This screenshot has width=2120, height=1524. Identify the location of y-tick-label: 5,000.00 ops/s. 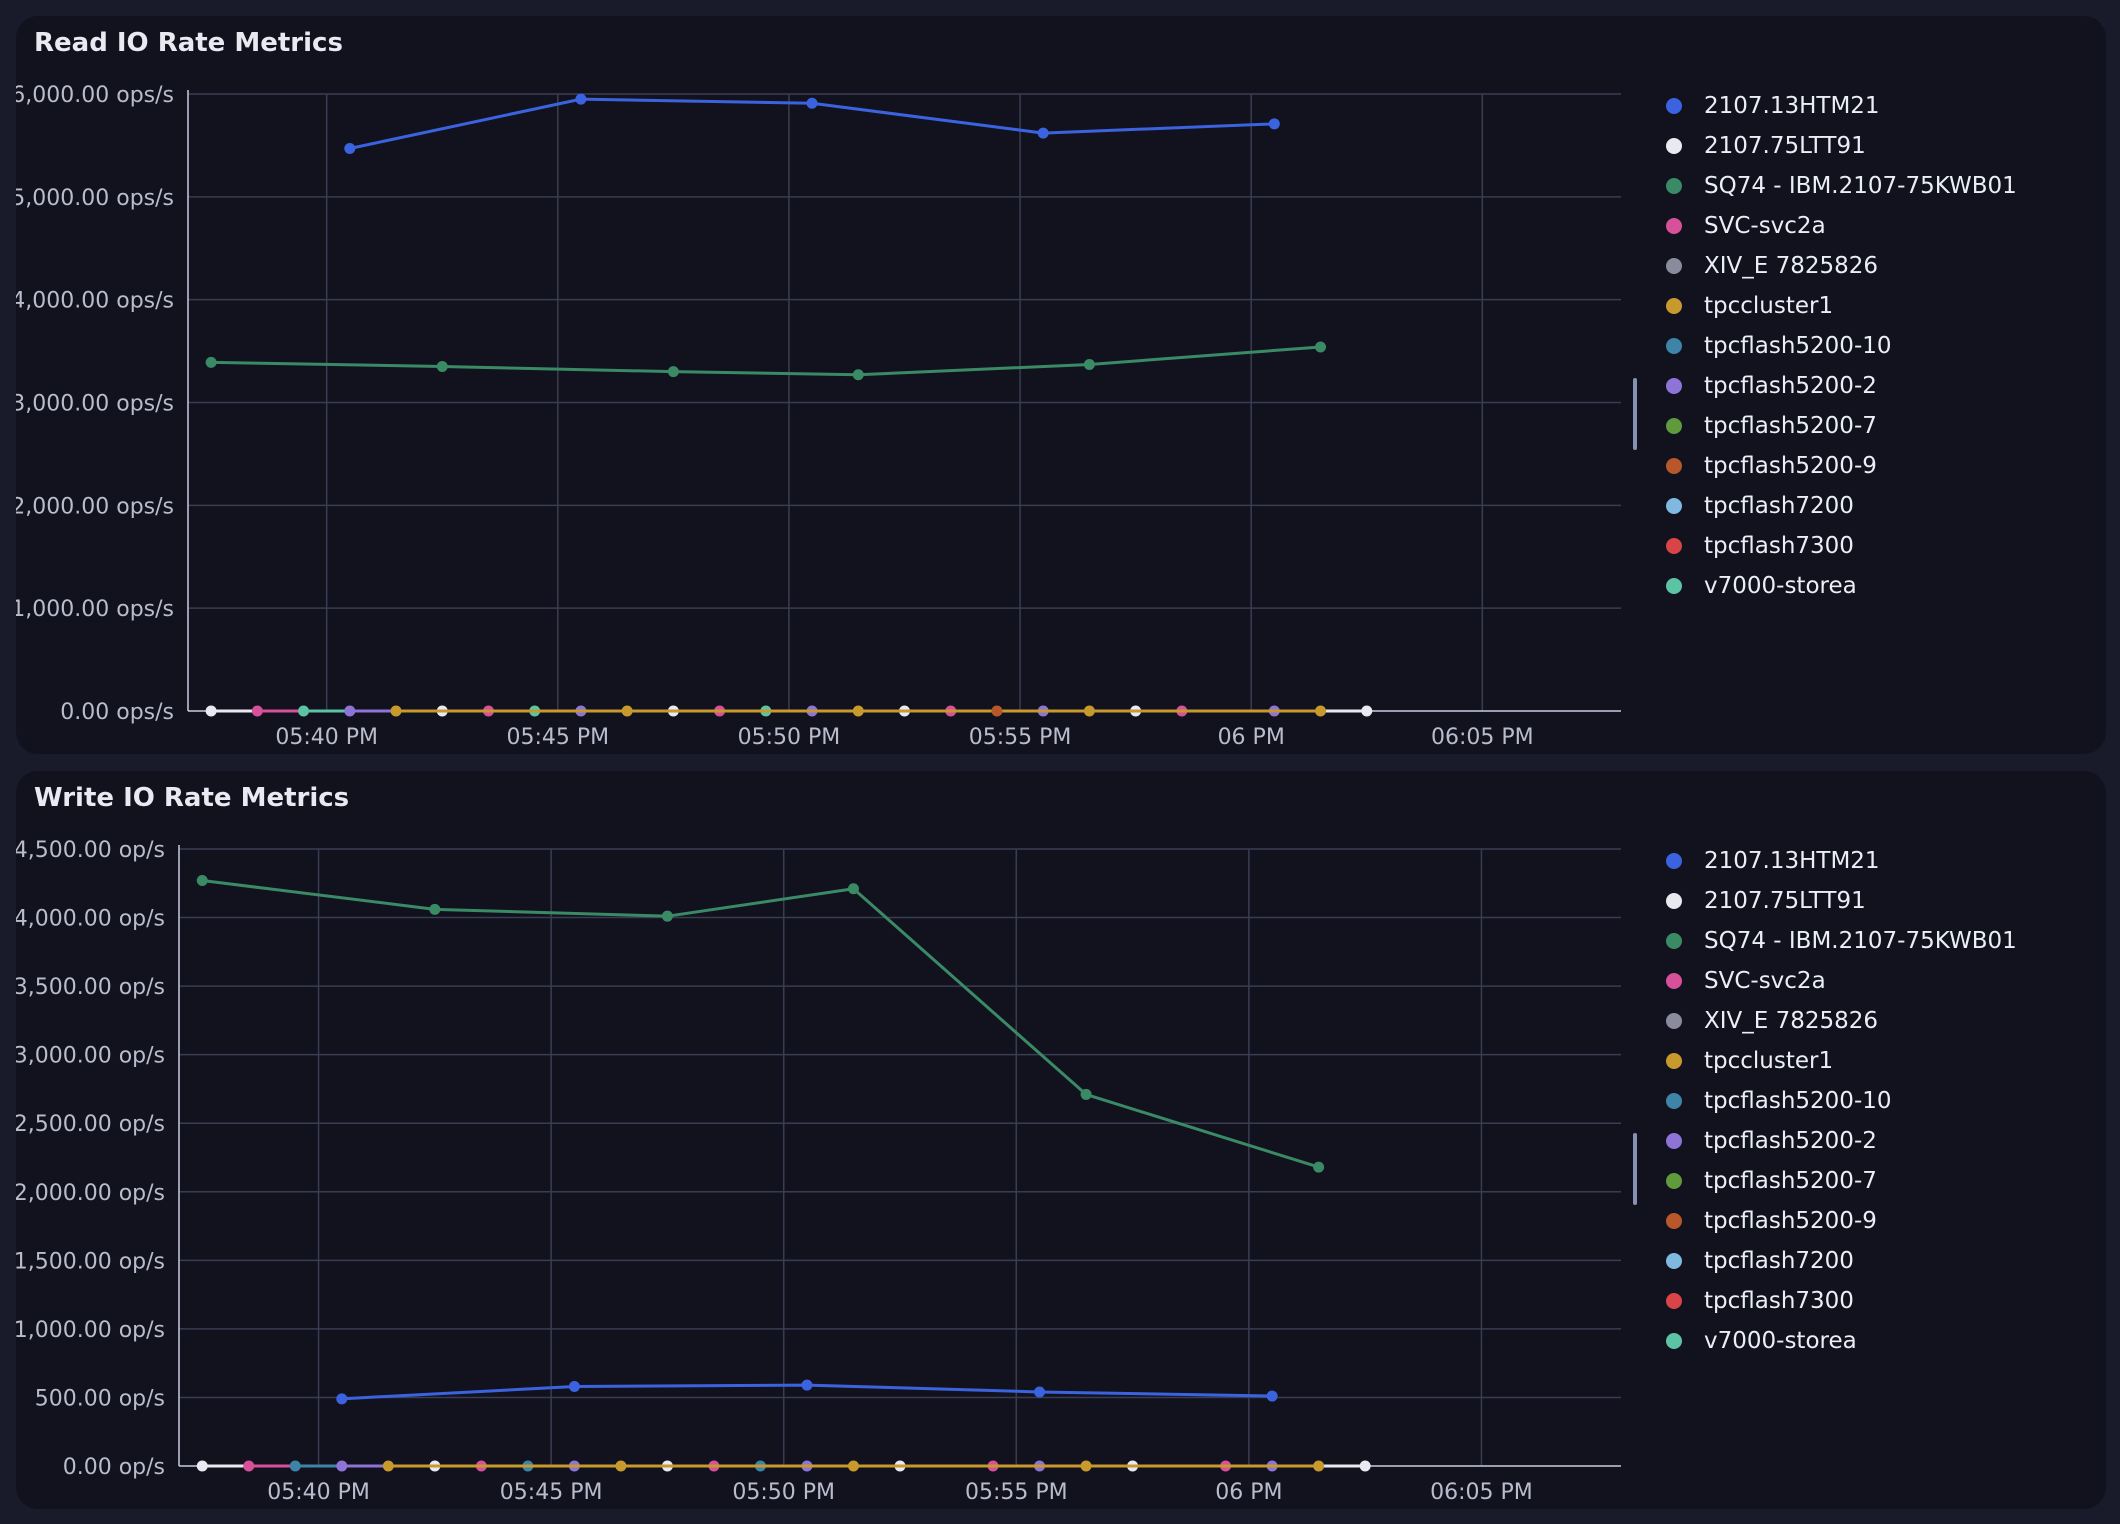
(95, 198).